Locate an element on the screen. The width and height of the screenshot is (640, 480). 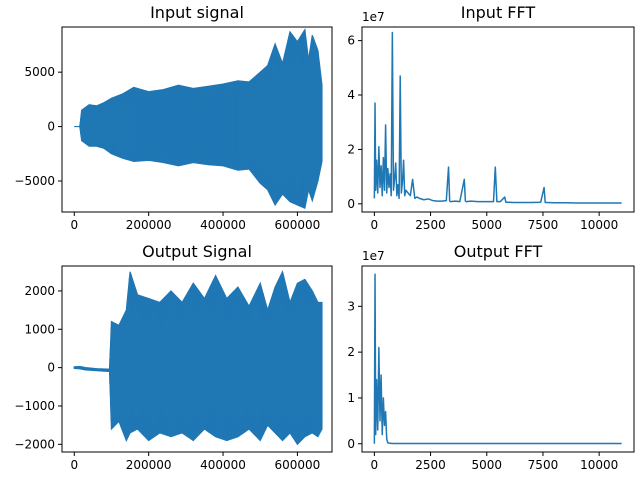
y-tick-label: 5000 is located at coordinates (39, 72).